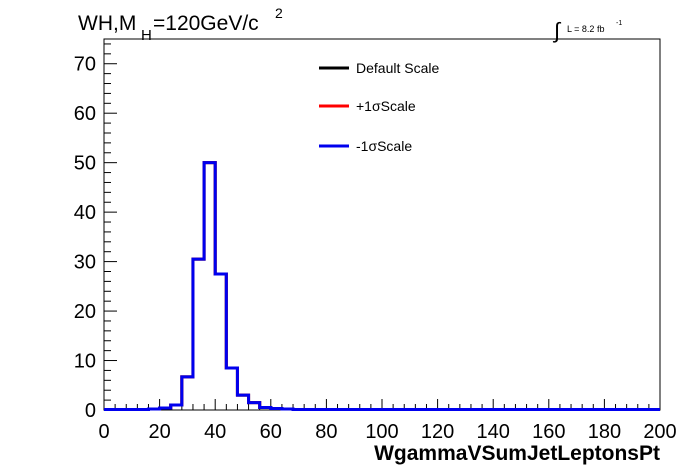  I want to click on x-tick-label: 0, so click(103, 432).